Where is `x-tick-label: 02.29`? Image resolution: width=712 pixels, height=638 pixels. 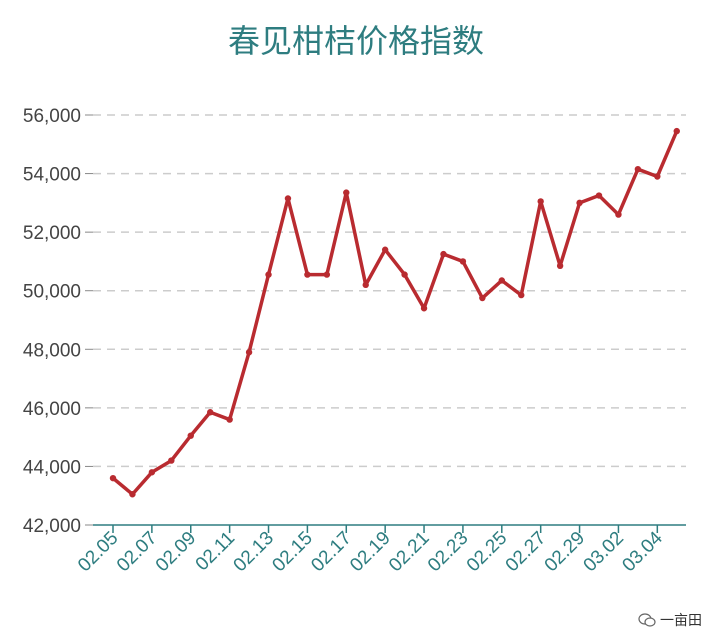
x-tick-label: 02.29 is located at coordinates (565, 552).